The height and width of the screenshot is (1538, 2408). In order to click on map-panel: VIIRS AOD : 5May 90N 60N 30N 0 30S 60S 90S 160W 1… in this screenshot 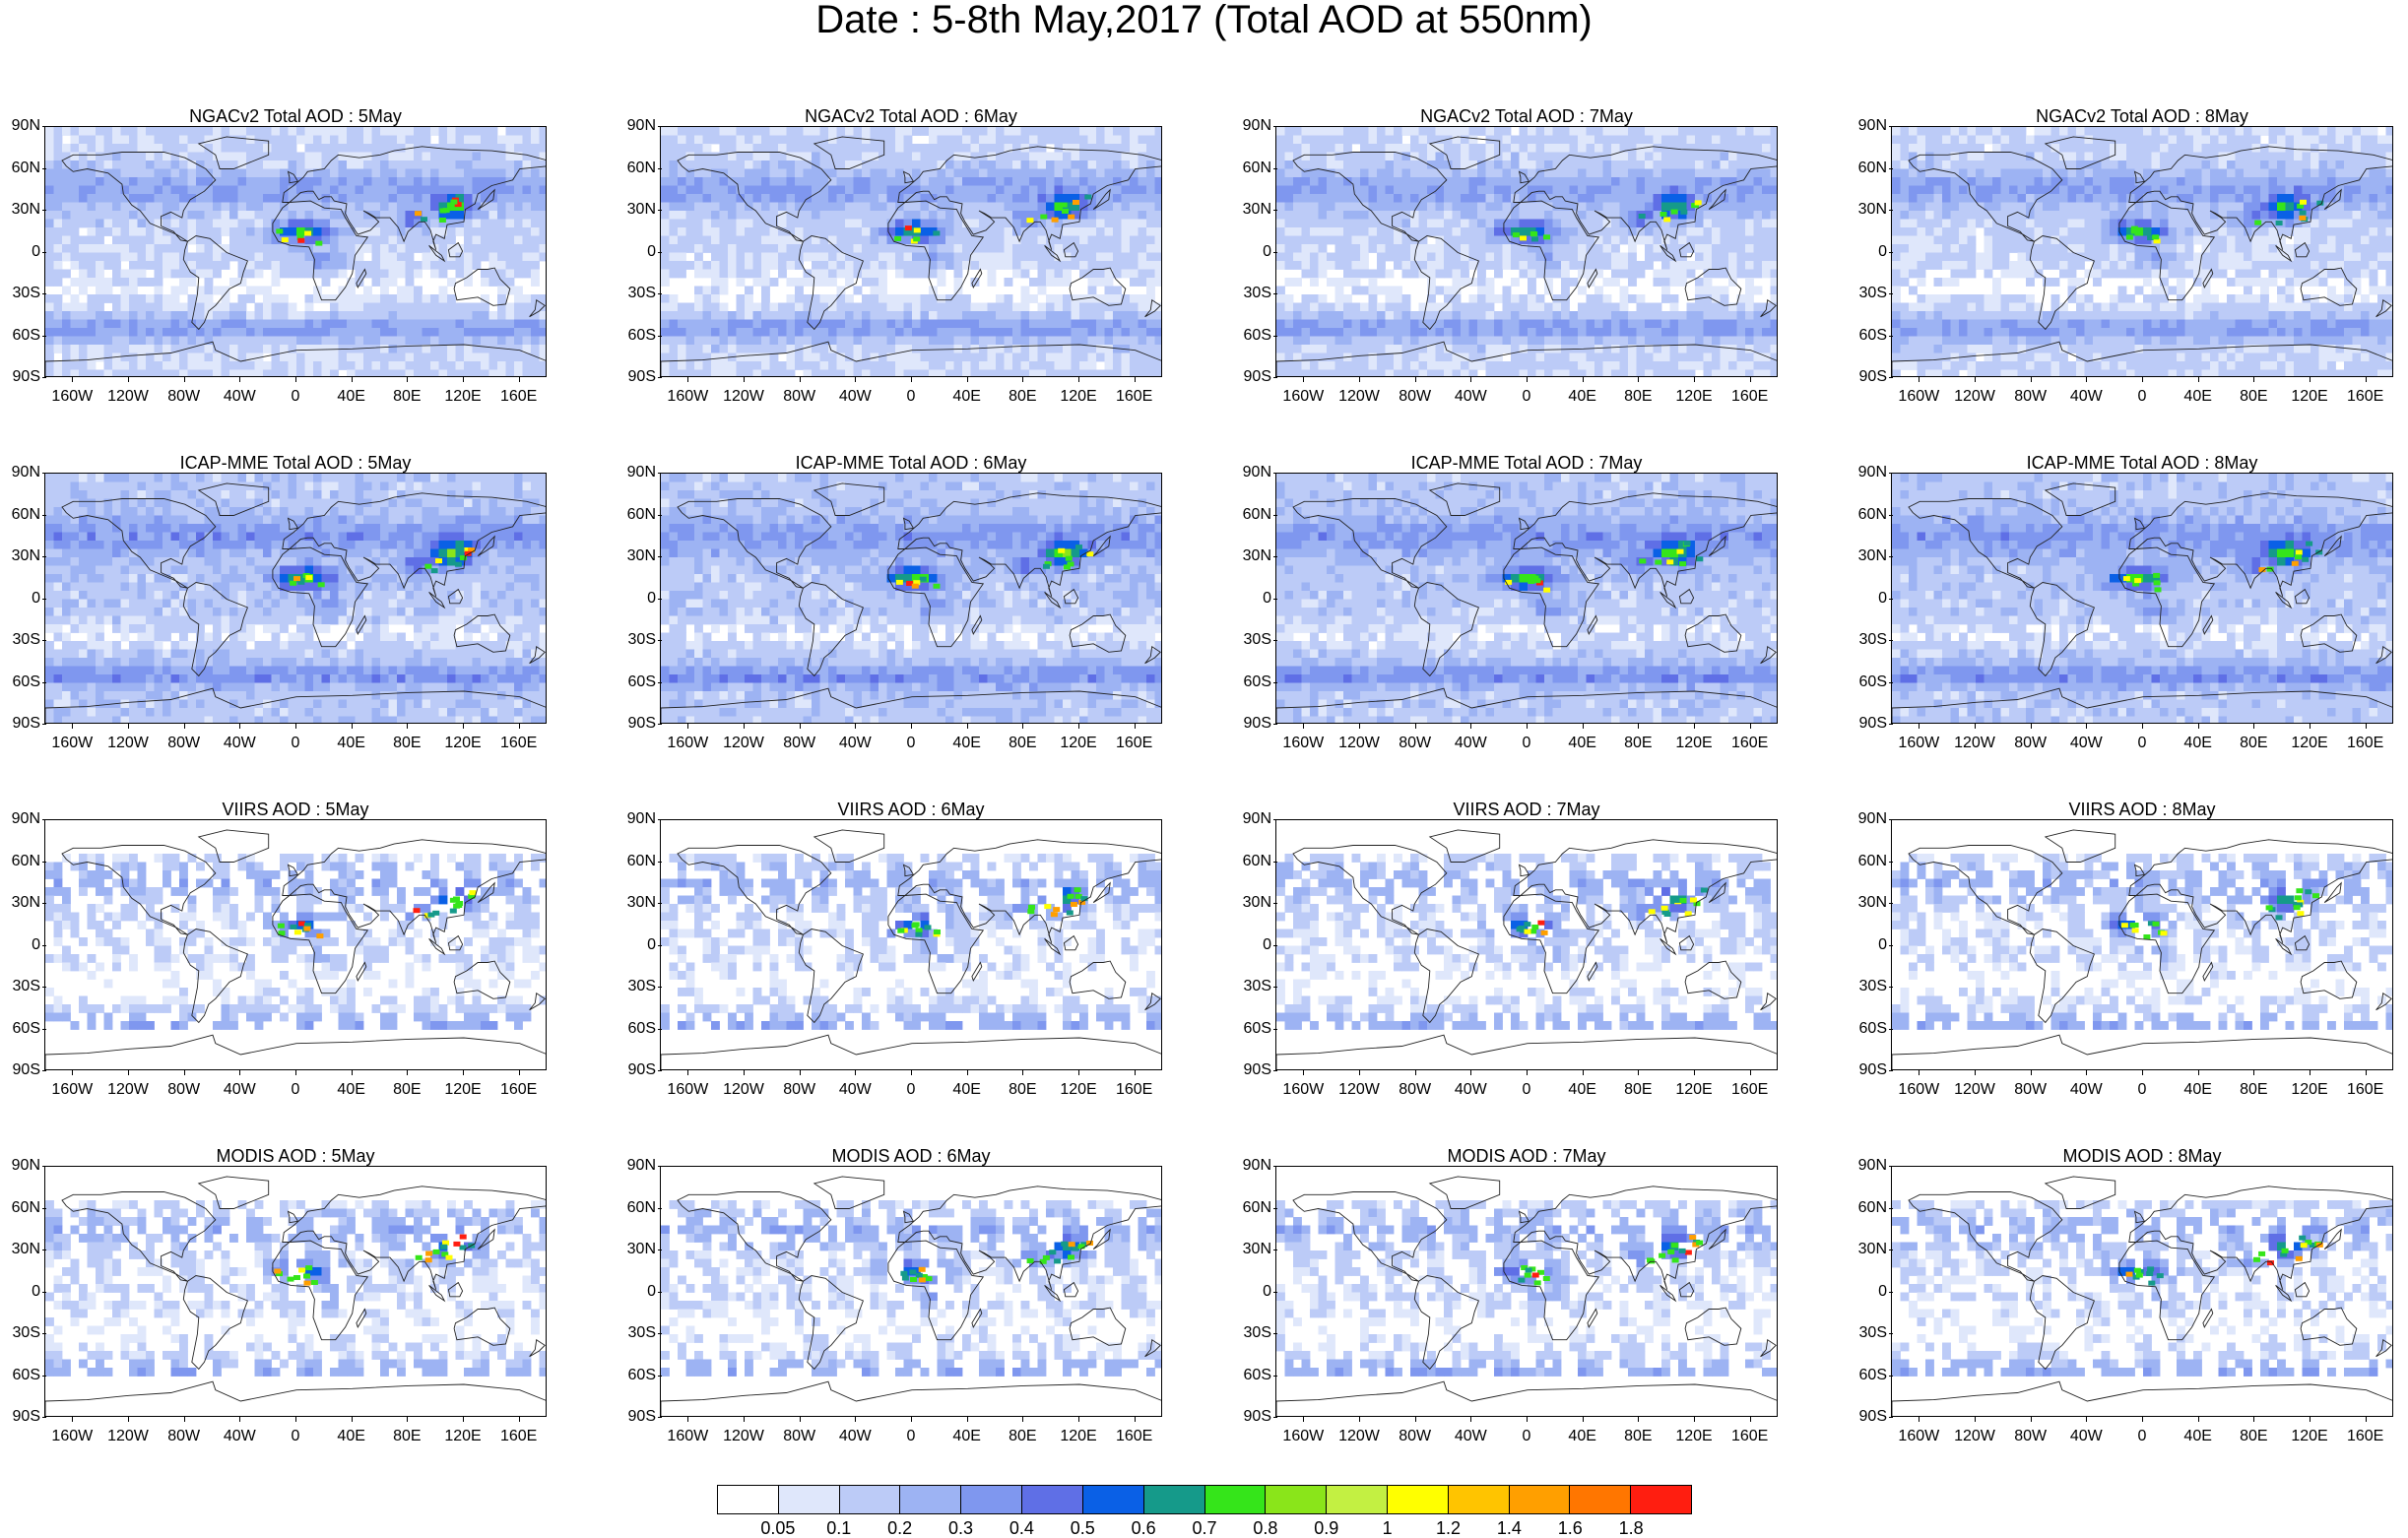, I will do `click(299, 977)`.